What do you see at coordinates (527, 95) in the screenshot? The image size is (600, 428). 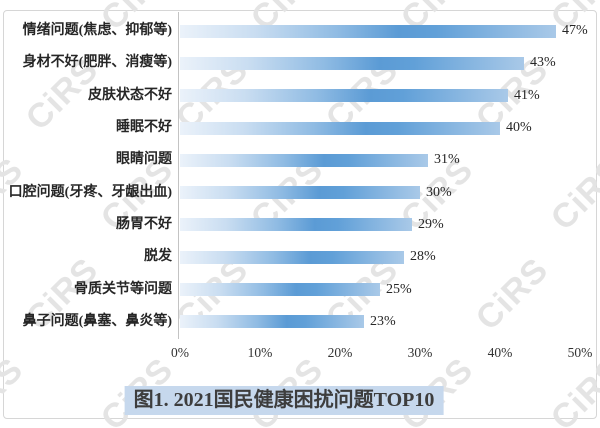 I see `value-label: 41%` at bounding box center [527, 95].